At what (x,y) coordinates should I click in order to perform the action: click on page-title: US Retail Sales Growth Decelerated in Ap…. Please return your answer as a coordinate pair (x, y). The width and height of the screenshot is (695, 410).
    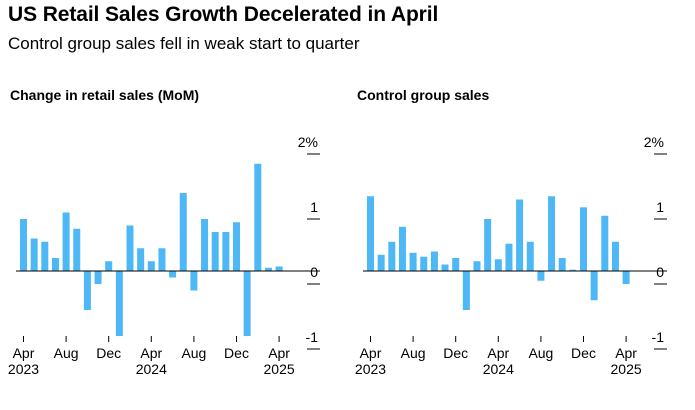
    Looking at the image, I should click on (223, 14).